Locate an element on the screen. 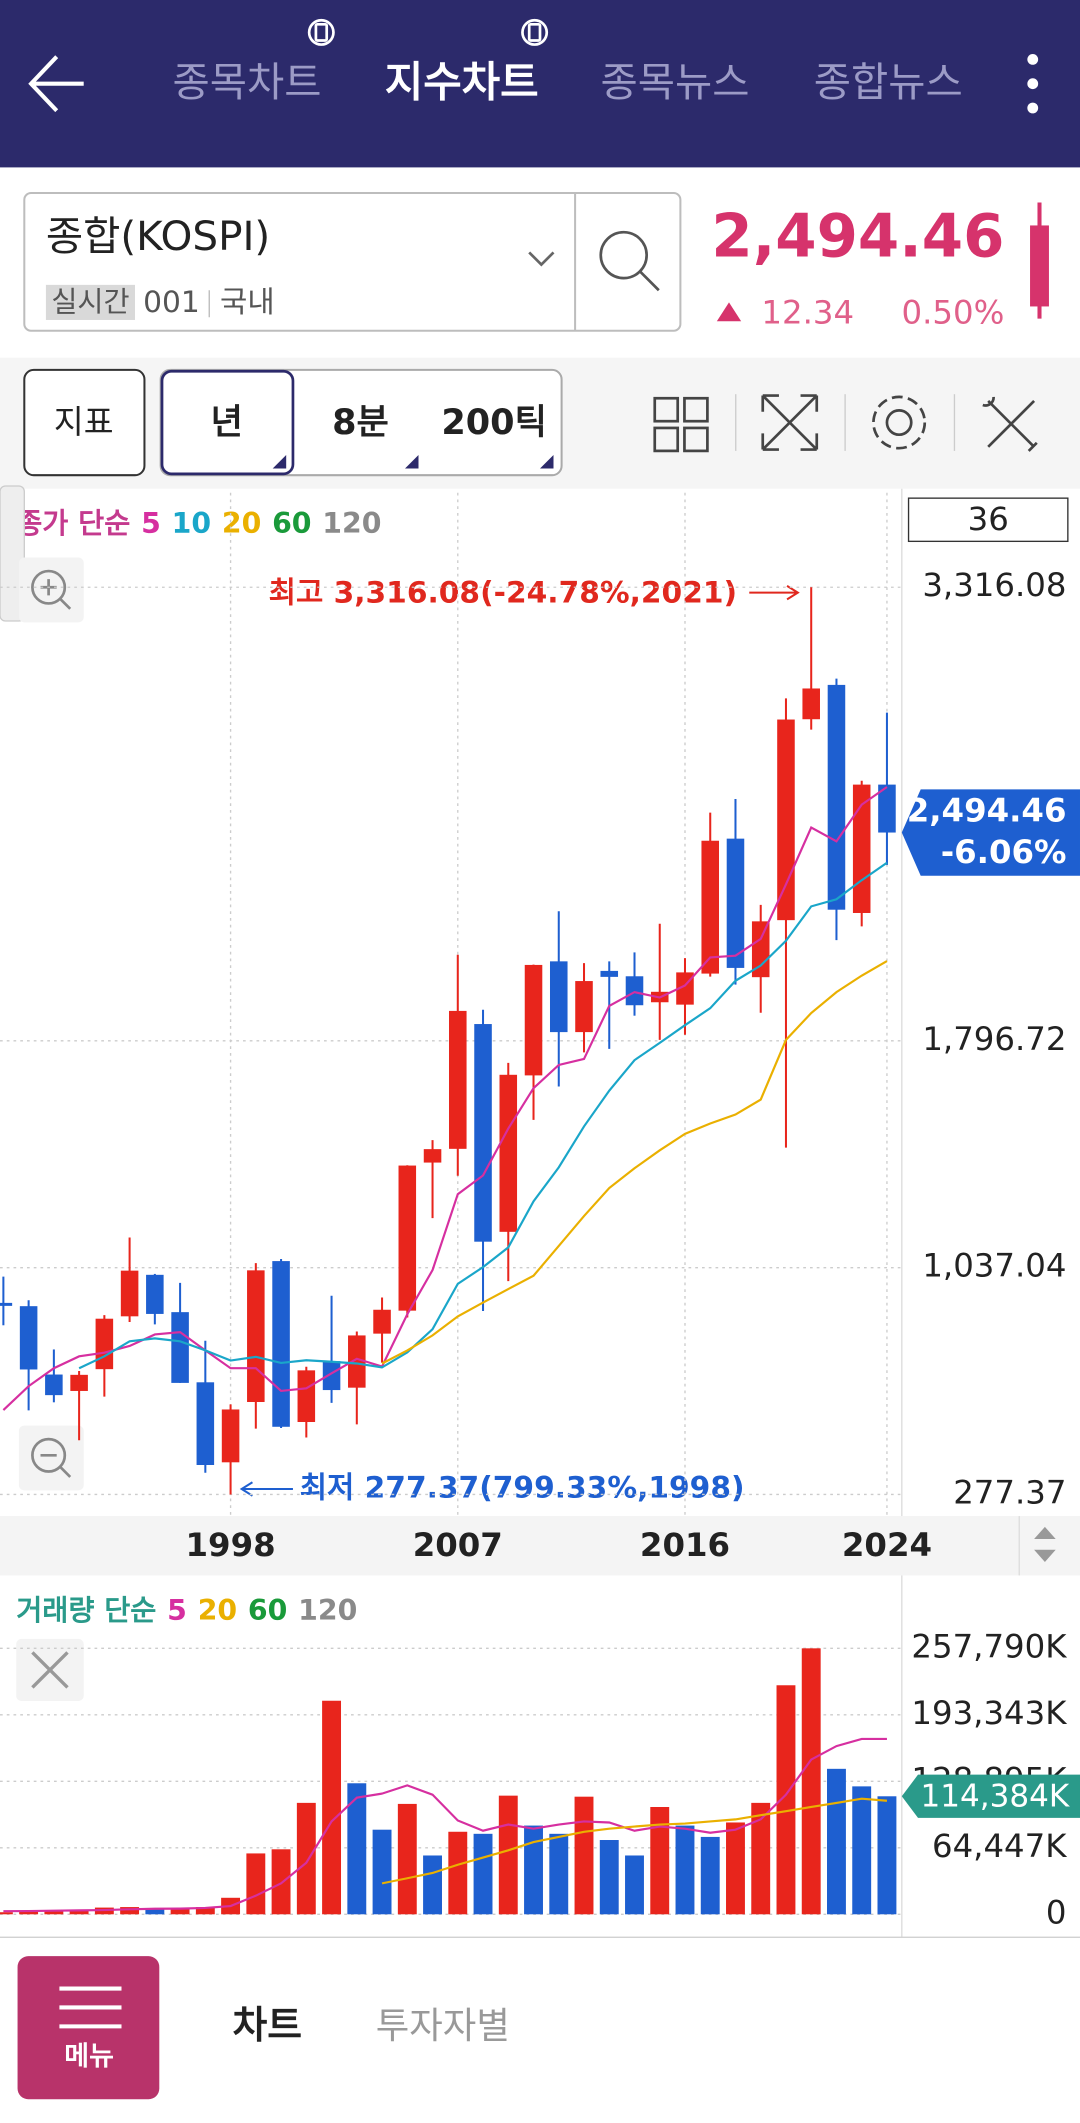 This screenshot has width=1080, height=2123. tab-active: 지수차트 is located at coordinates (462, 82).